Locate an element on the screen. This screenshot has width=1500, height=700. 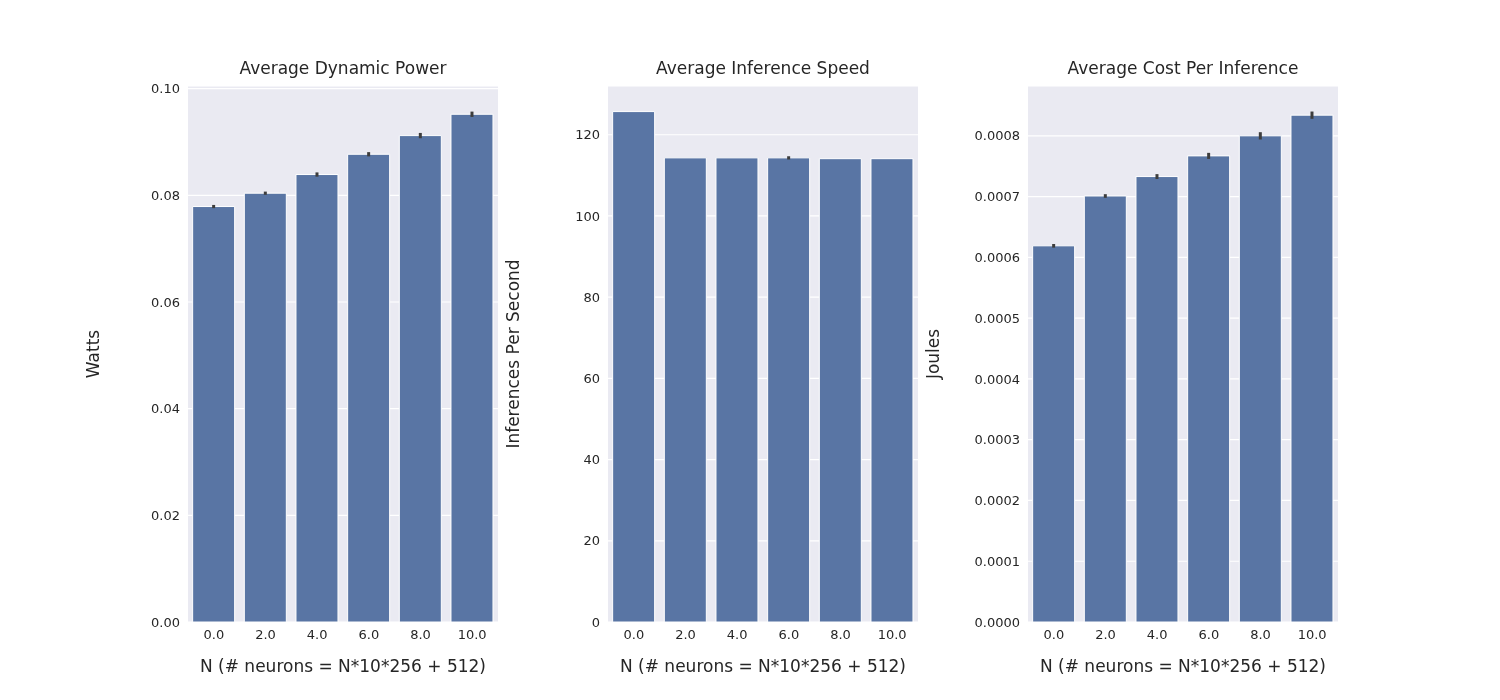
chart-title: Average Dynamic Power is located at coordinates (343, 69).